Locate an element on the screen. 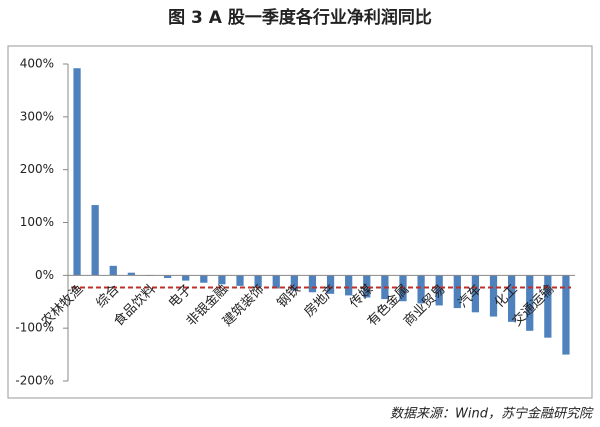 The height and width of the screenshot is (427, 600). x-tick-label: 农林牧渔 is located at coordinates (62, 305).